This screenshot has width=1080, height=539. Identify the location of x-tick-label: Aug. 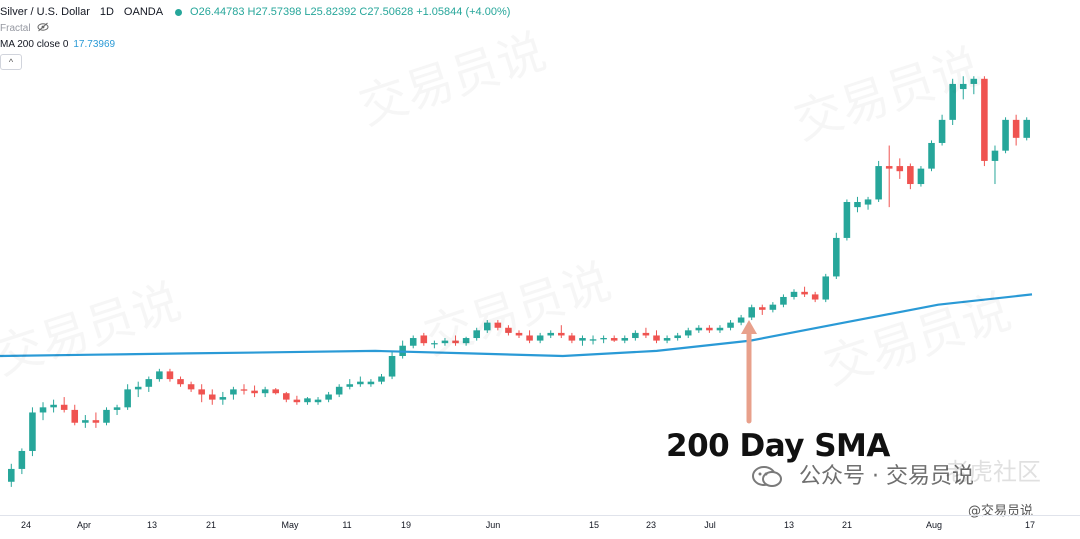
(934, 525).